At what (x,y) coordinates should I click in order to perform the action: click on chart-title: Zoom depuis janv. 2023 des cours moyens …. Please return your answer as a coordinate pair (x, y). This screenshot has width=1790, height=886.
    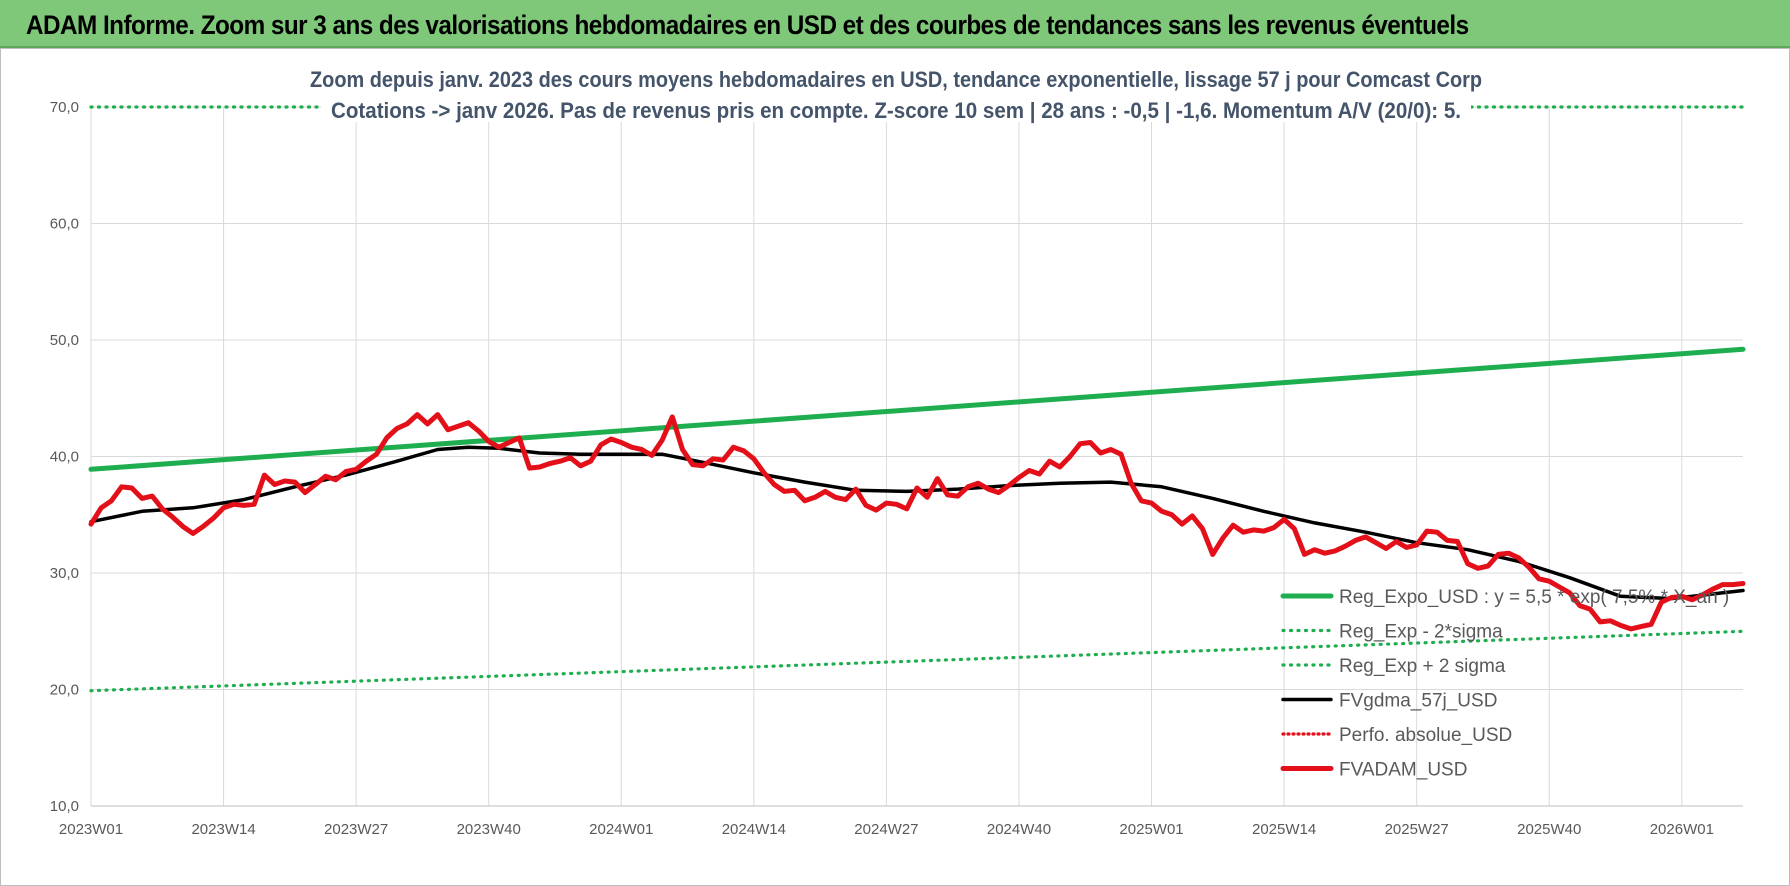
    Looking at the image, I should click on (896, 79).